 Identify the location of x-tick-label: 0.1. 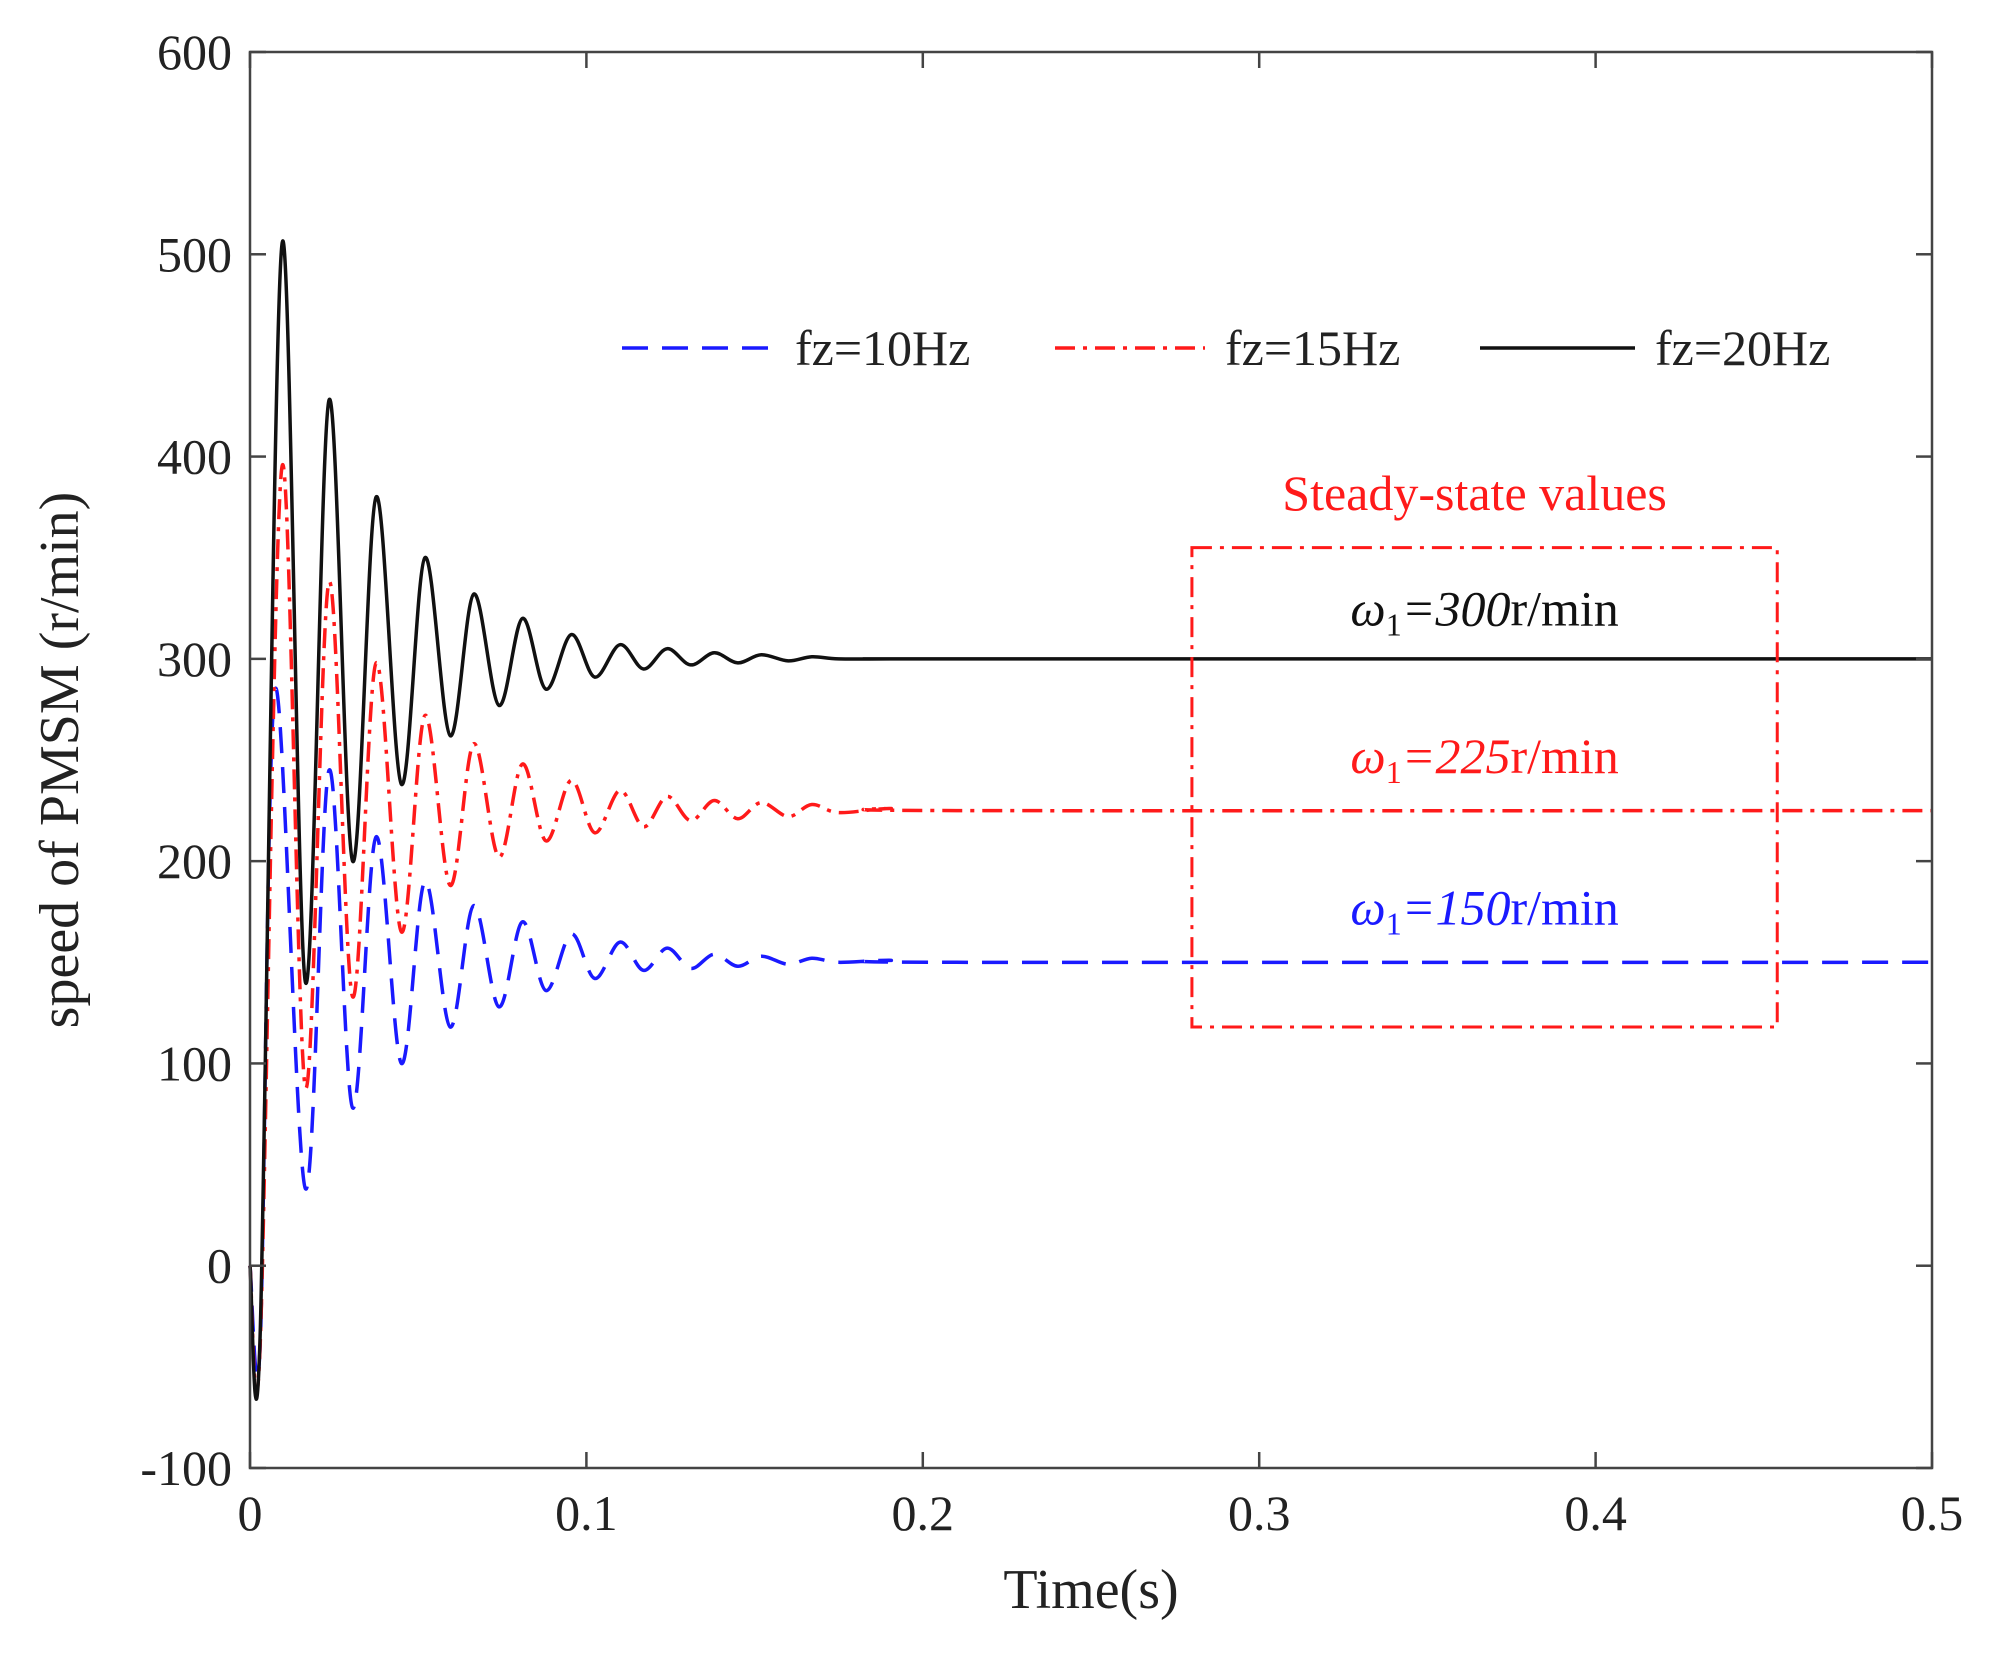
(586, 1513).